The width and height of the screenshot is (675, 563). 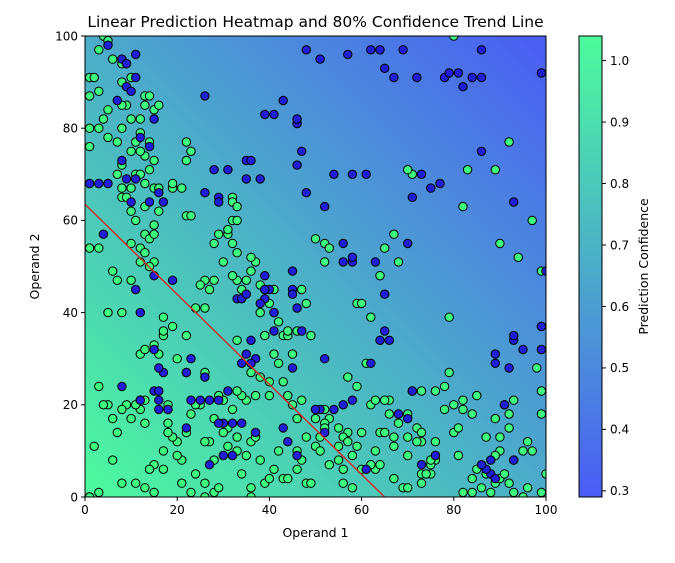 What do you see at coordinates (34, 266) in the screenshot?
I see `y-axis-label: Operand 2` at bounding box center [34, 266].